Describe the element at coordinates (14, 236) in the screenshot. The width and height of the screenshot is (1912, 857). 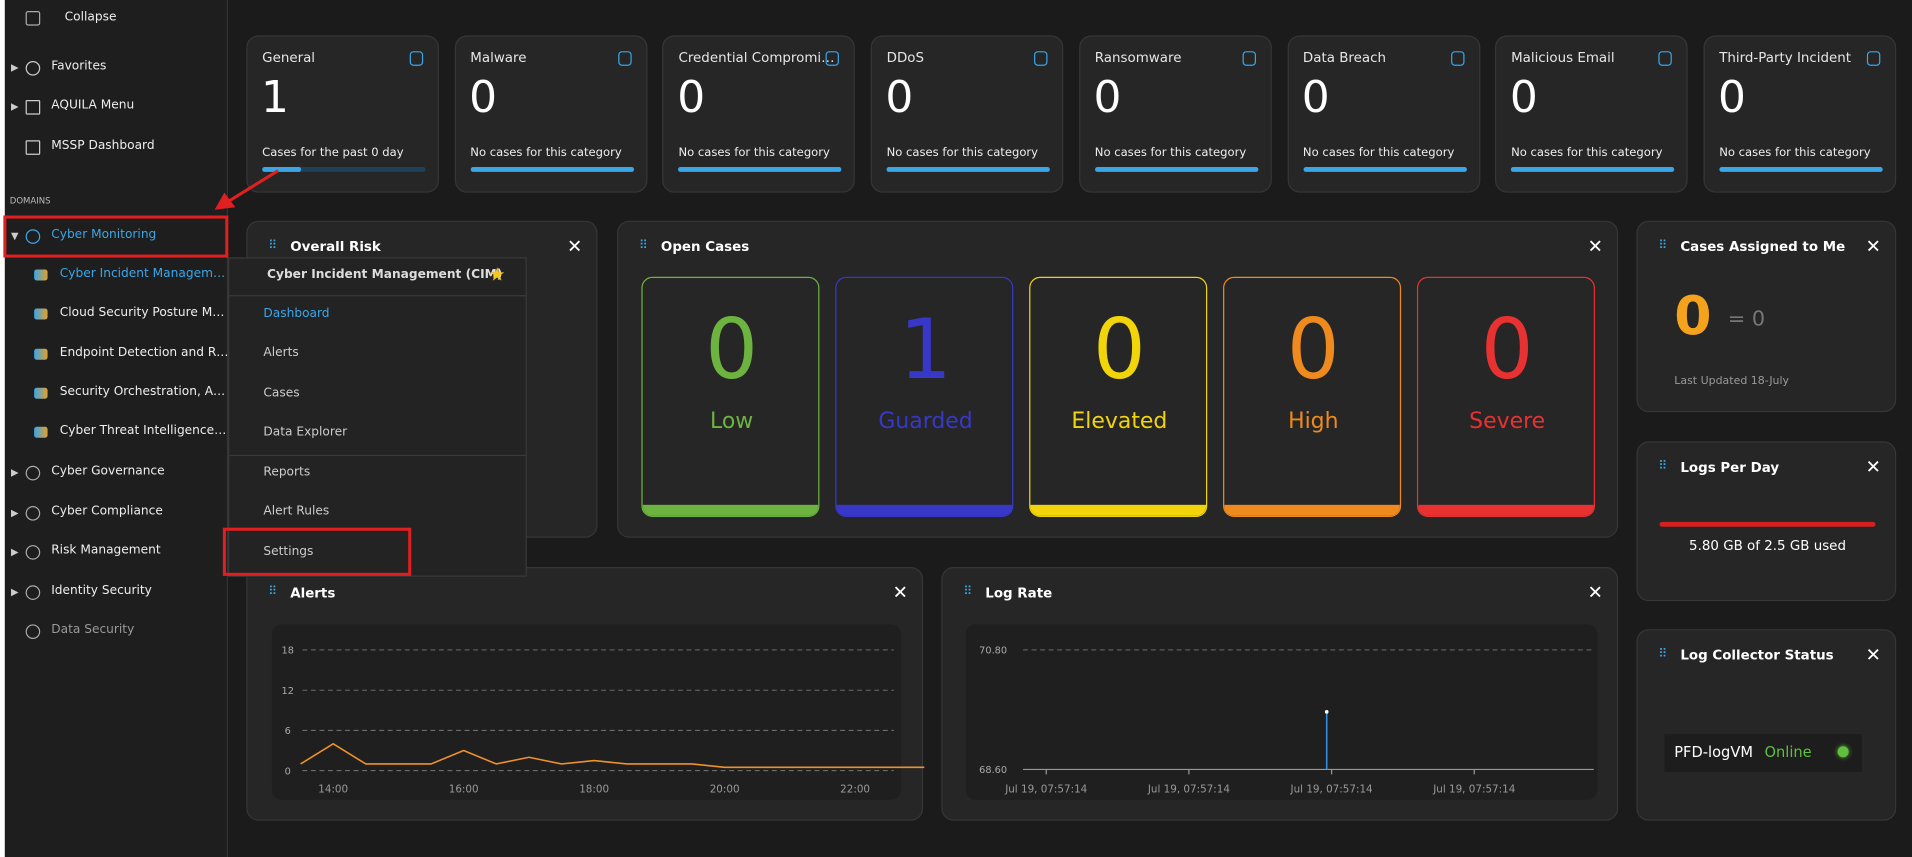
I see `caret: ▼` at that location.